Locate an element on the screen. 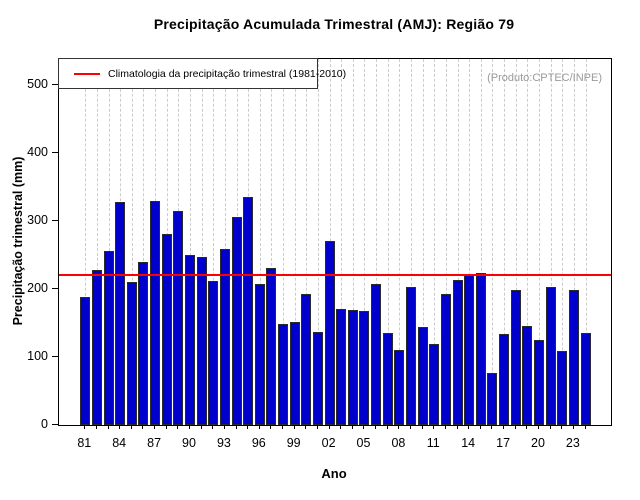 This screenshot has width=640, height=500. x-tick-label: 99 is located at coordinates (293, 443).